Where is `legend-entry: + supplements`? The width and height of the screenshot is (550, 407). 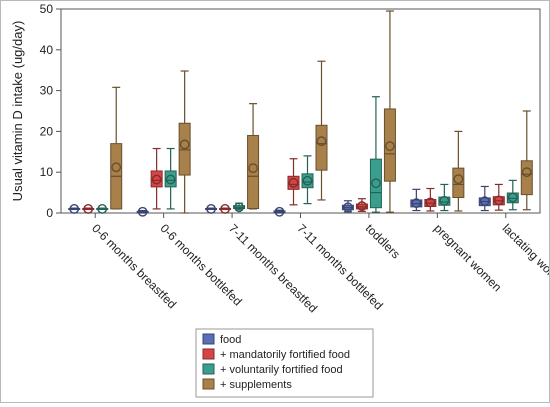 legend-entry: + supplements is located at coordinates (247, 384).